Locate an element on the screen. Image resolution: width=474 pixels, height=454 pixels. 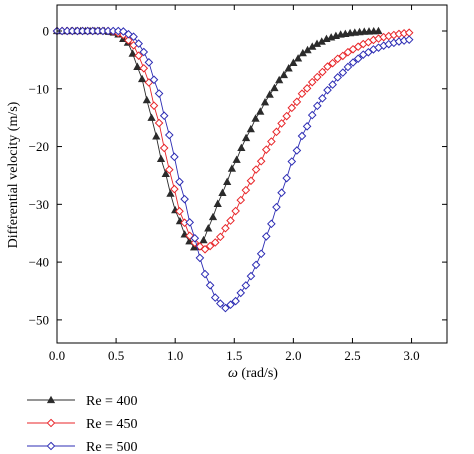
y-tick-label: 0 is located at coordinates (46, 31).